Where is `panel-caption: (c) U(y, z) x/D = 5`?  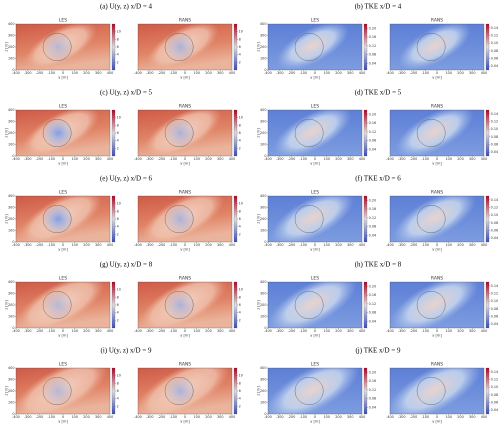 panel-caption: (c) U(y, z) x/D = 5 is located at coordinates (126, 93).